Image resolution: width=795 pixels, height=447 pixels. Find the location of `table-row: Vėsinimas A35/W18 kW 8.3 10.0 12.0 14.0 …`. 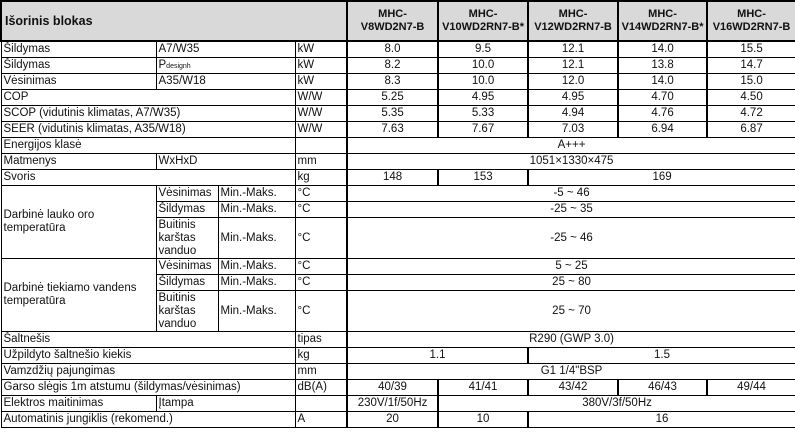

table-row: Vėsinimas A35/W18 kW 8.3 10.0 12.0 14.0 … is located at coordinates (397, 81).